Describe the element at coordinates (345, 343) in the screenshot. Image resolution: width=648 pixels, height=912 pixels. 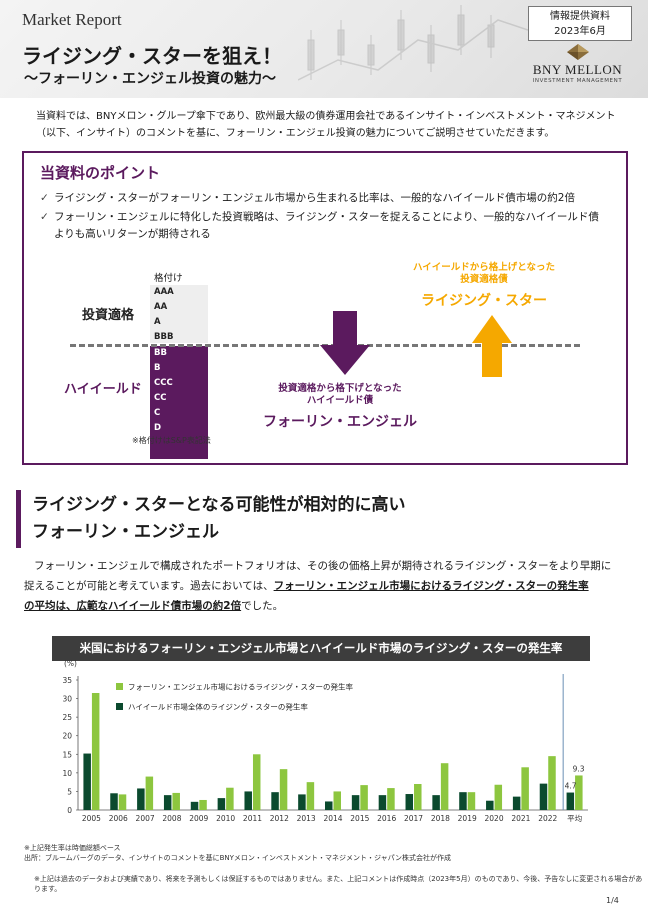
I see `downgrade-arrow-icon` at that location.